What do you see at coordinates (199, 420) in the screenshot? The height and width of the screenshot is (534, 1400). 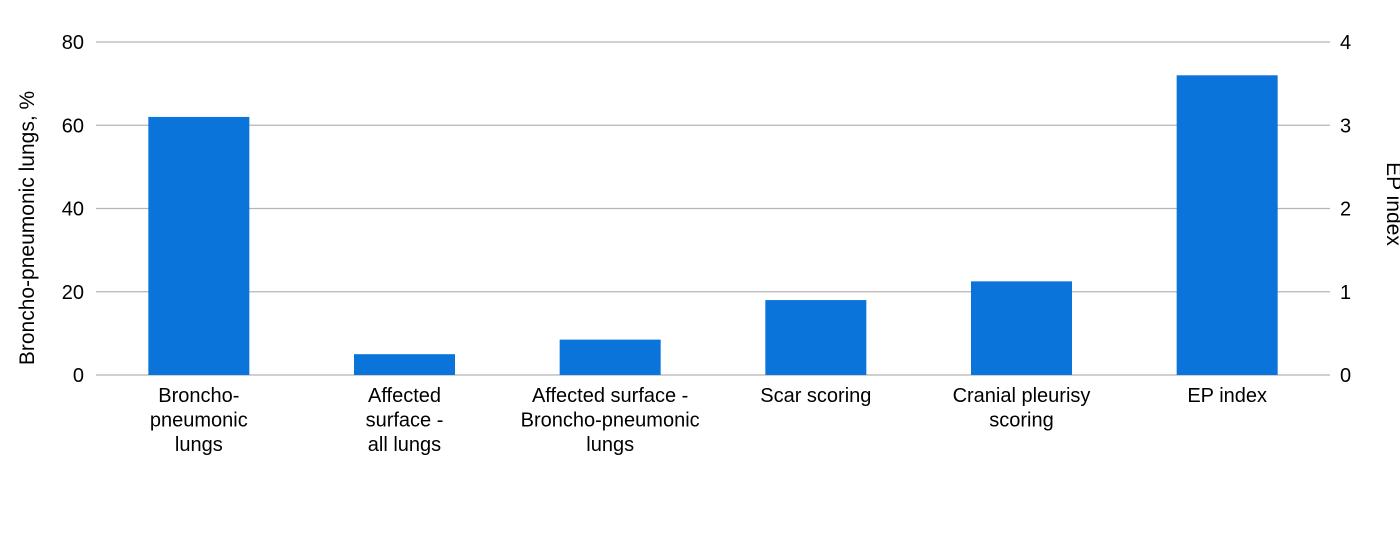 I see `category-label: Broncho-pneumonic lungs` at bounding box center [199, 420].